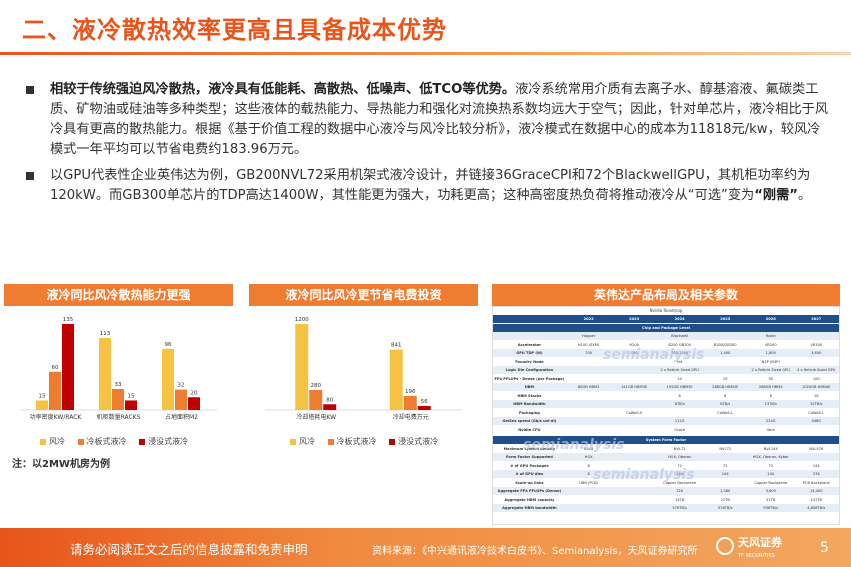 The height and width of the screenshot is (567, 851). Describe the element at coordinates (776, 195) in the screenshot. I see `bullet-bold-text: “刚需”` at that location.